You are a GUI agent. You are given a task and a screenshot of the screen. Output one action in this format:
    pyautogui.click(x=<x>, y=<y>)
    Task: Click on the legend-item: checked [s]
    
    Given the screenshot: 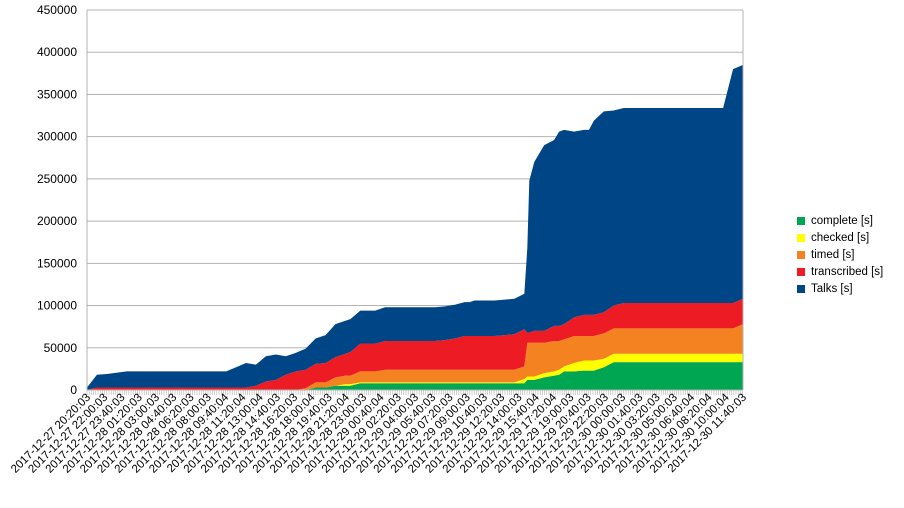 What is the action you would take?
    pyautogui.click(x=840, y=238)
    